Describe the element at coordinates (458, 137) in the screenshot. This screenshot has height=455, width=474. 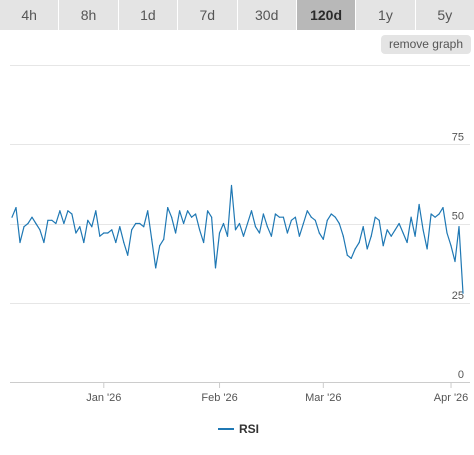
I see `y-tick-label: 75` at that location.